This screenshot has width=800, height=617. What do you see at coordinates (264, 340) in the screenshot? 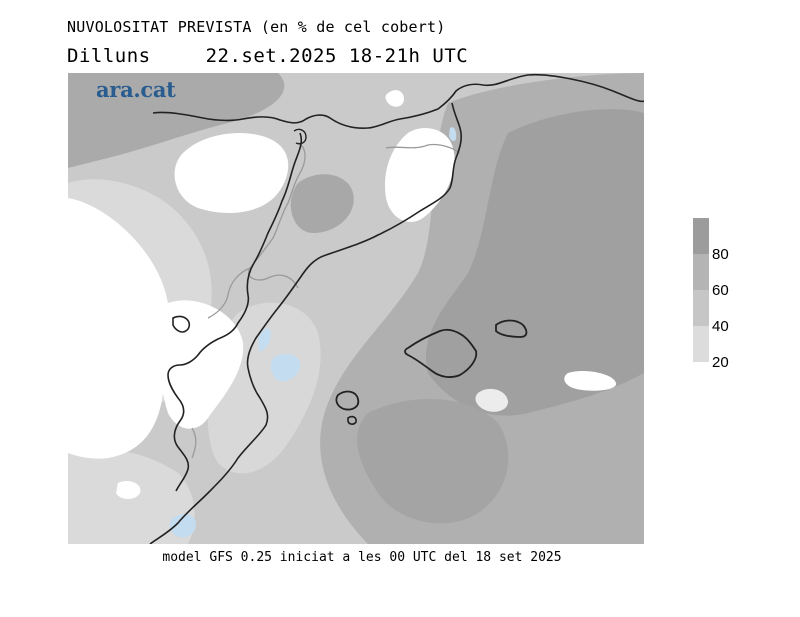
I see `water-coast-mid` at bounding box center [264, 340].